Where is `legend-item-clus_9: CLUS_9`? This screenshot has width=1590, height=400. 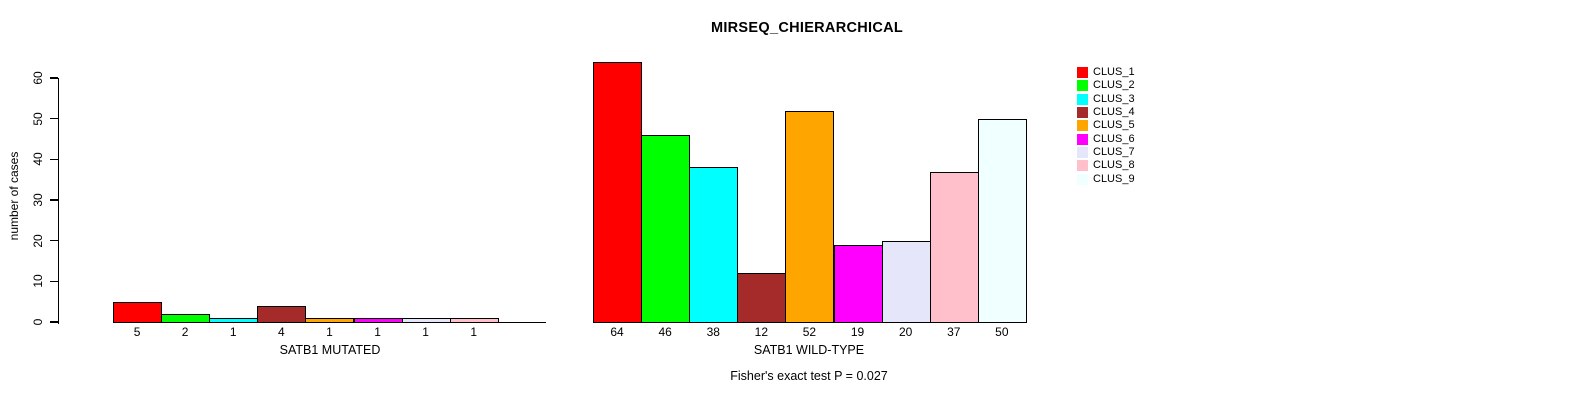
legend-item-clus_9: CLUS_9 is located at coordinates (1106, 178).